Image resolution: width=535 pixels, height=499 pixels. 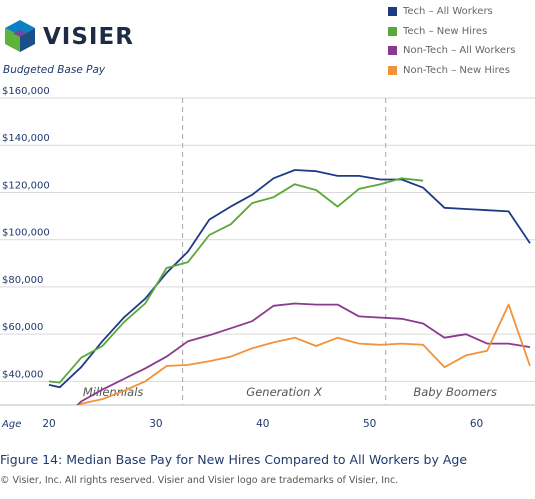 I want to click on legend-item-nontech-new: Non-Tech – New Hires, so click(x=451, y=71).